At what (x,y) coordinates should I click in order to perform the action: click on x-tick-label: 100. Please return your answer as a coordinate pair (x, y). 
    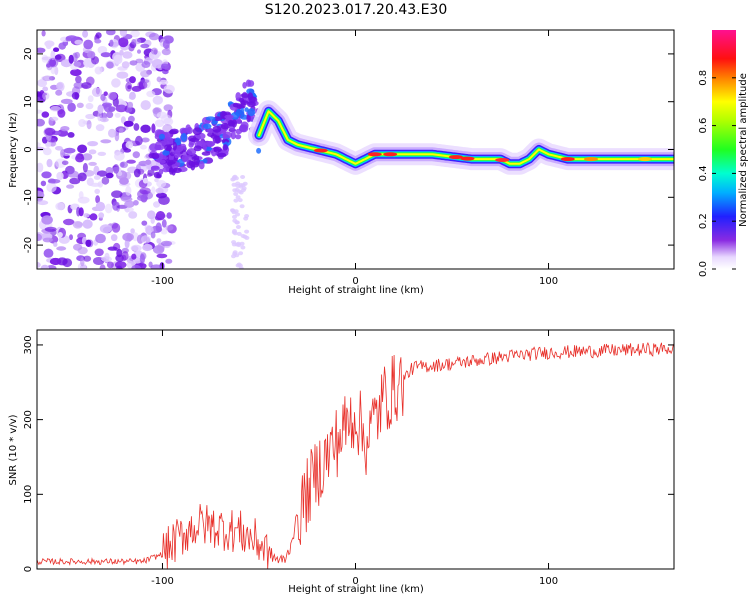
    Looking at the image, I should click on (548, 581).